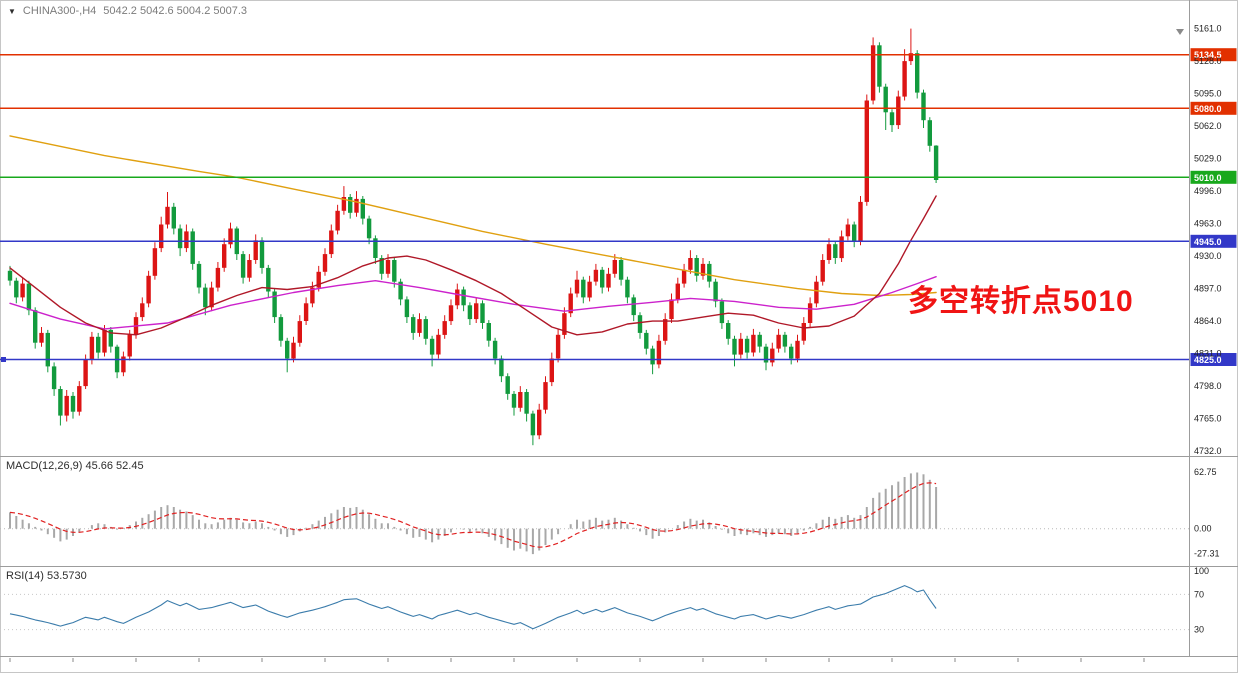  I want to click on svg-text: 4996.0, so click(1208, 191).